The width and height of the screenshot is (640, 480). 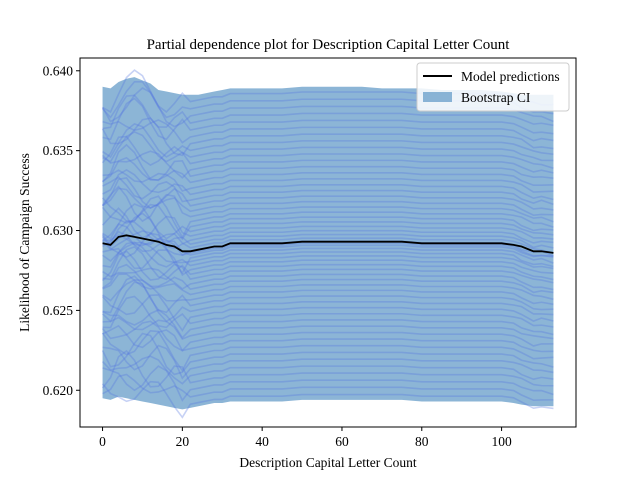 I want to click on legend: Model predictions Bootstrap CI, so click(x=493, y=87).